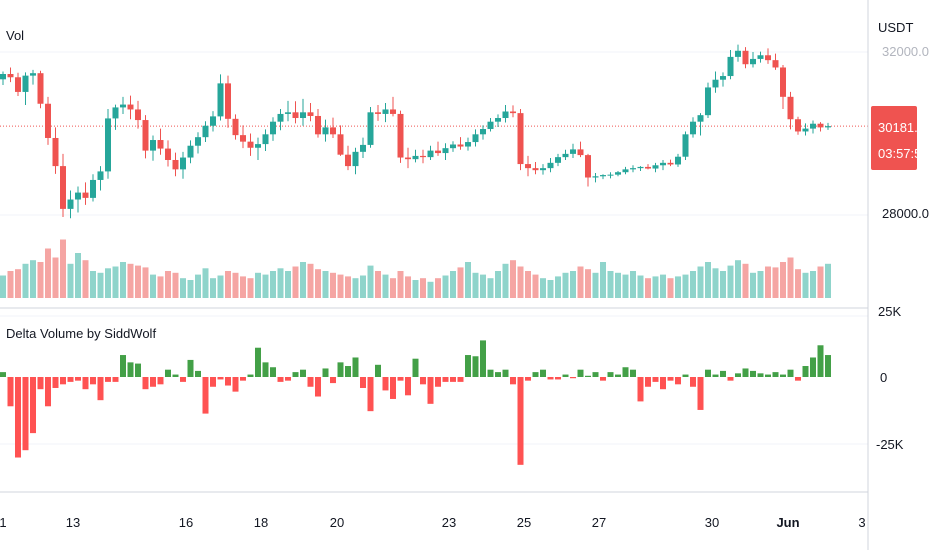 This screenshot has width=932, height=550. I want to click on time-label-16: 16, so click(186, 522).